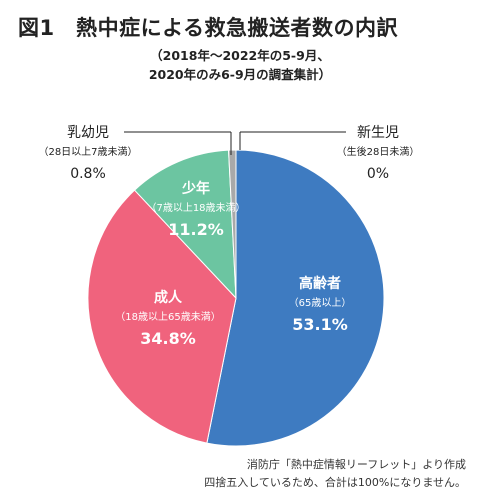 The height and width of the screenshot is (499, 480). I want to click on source-line: 消防庁「熱中症情報リーフレット」より作成, so click(356, 464).